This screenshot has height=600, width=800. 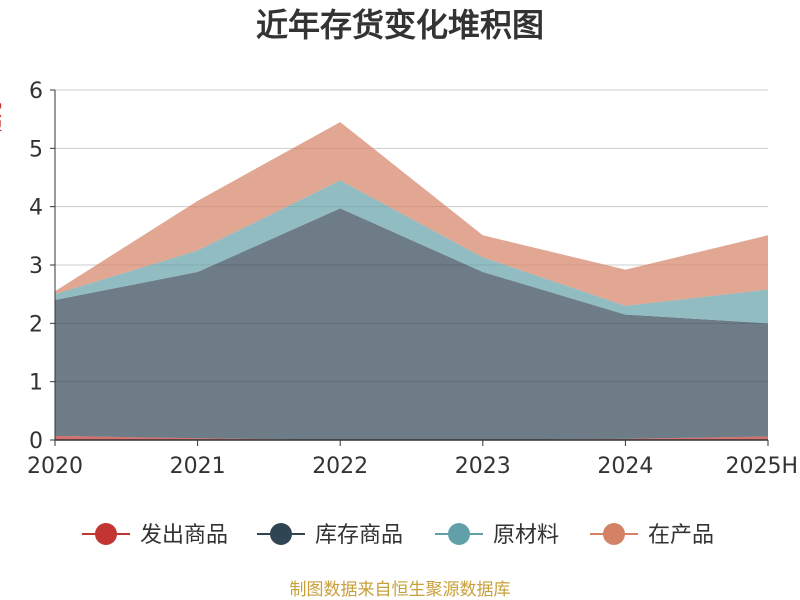 What do you see at coordinates (400, 590) in the screenshot?
I see `data-source-note: 制图数据来自恒生聚源数据库` at bounding box center [400, 590].